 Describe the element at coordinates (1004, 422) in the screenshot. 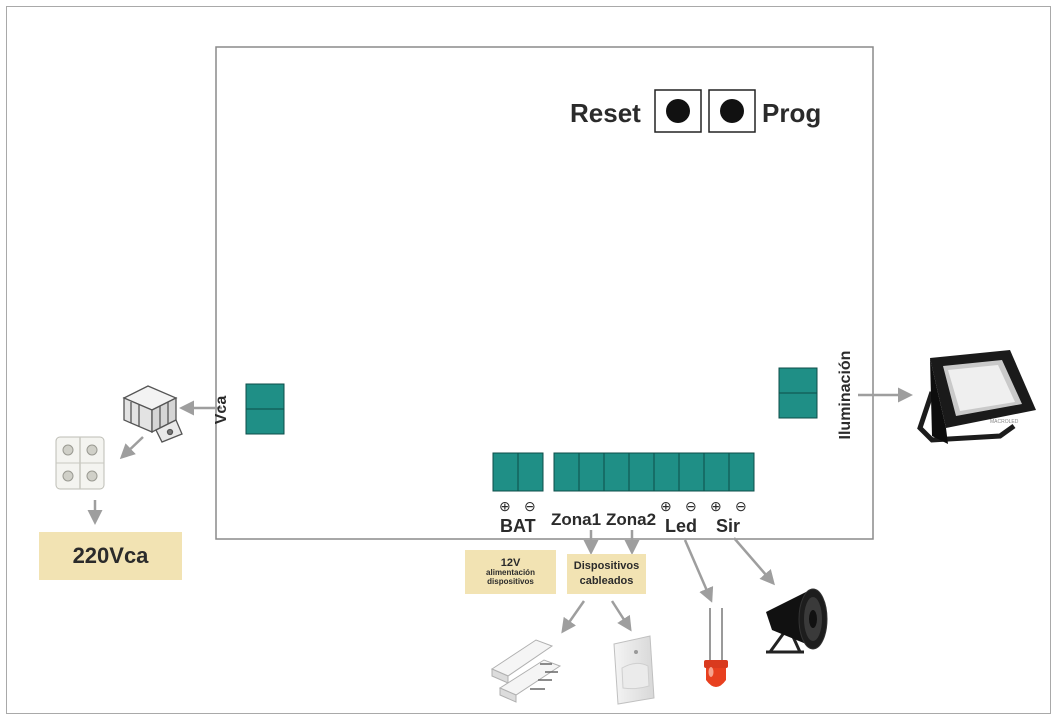

I see `floodlight-brand: MACROLED` at that location.